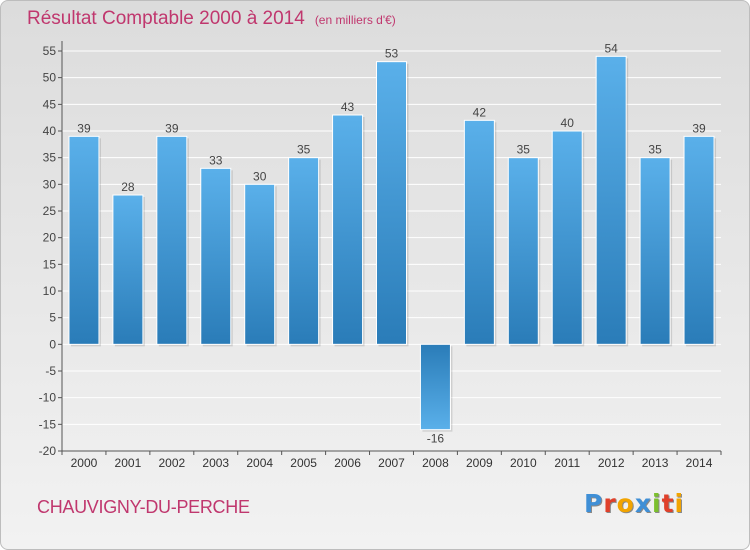 Image resolution: width=750 pixels, height=550 pixels. I want to click on x-tick-label: 2004, so click(259, 463).